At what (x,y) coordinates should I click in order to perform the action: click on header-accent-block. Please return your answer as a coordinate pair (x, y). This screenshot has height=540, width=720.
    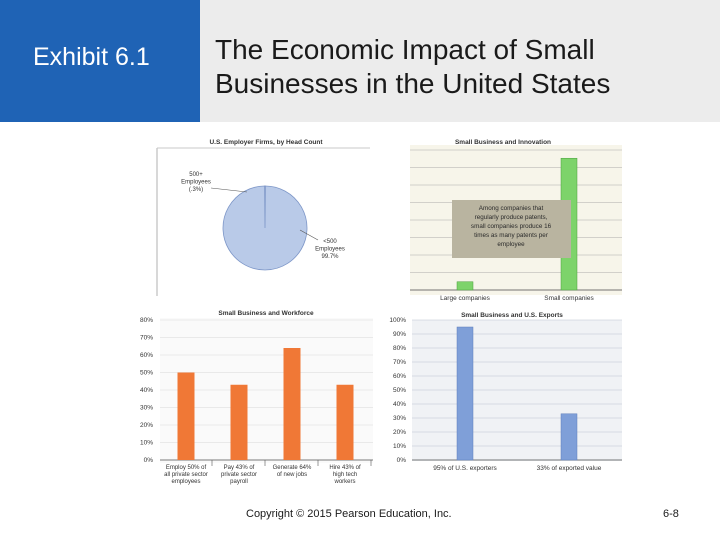
    Looking at the image, I should click on (100, 61).